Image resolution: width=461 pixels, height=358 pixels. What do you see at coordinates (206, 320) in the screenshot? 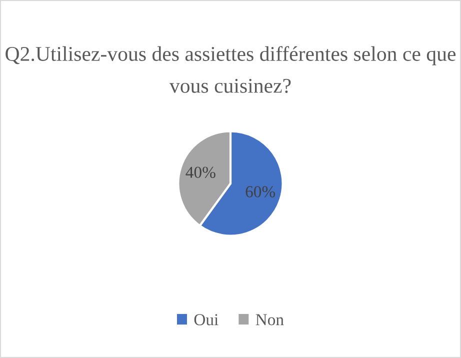
I see `legend-label: Oui` at bounding box center [206, 320].